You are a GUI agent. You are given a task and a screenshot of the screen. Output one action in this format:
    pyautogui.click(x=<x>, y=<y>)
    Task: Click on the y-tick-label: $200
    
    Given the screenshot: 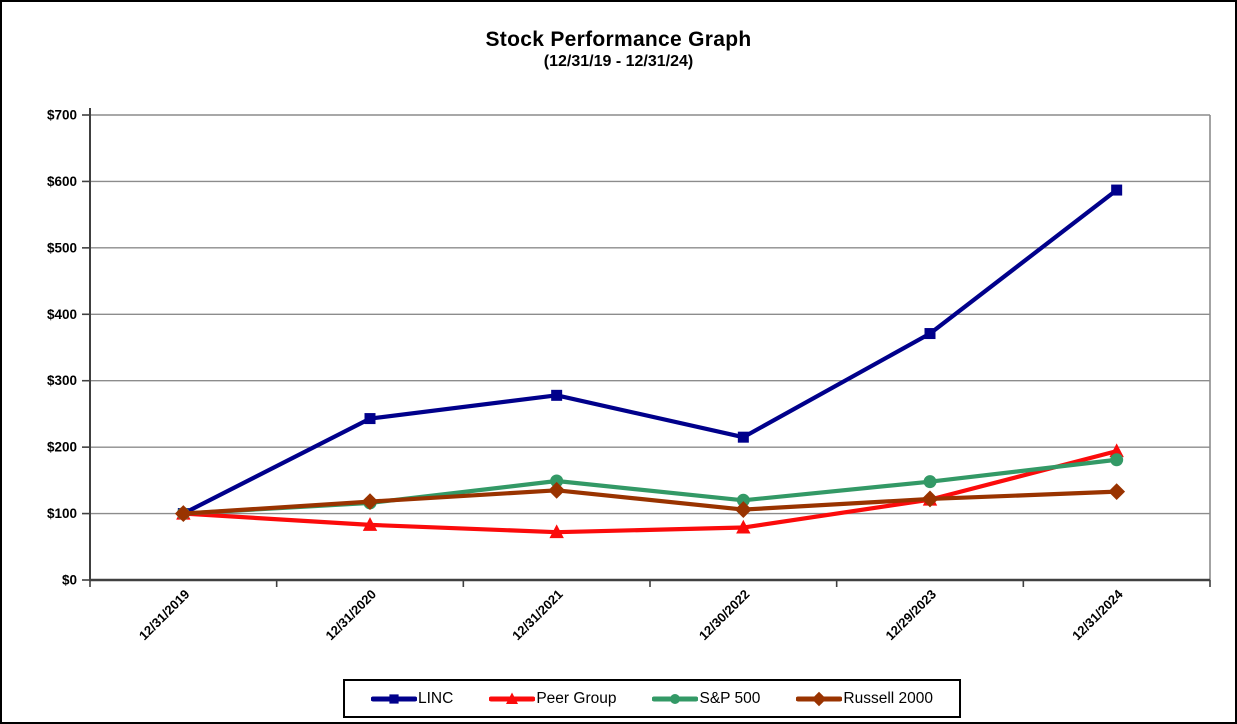 What is the action you would take?
    pyautogui.click(x=62, y=447)
    